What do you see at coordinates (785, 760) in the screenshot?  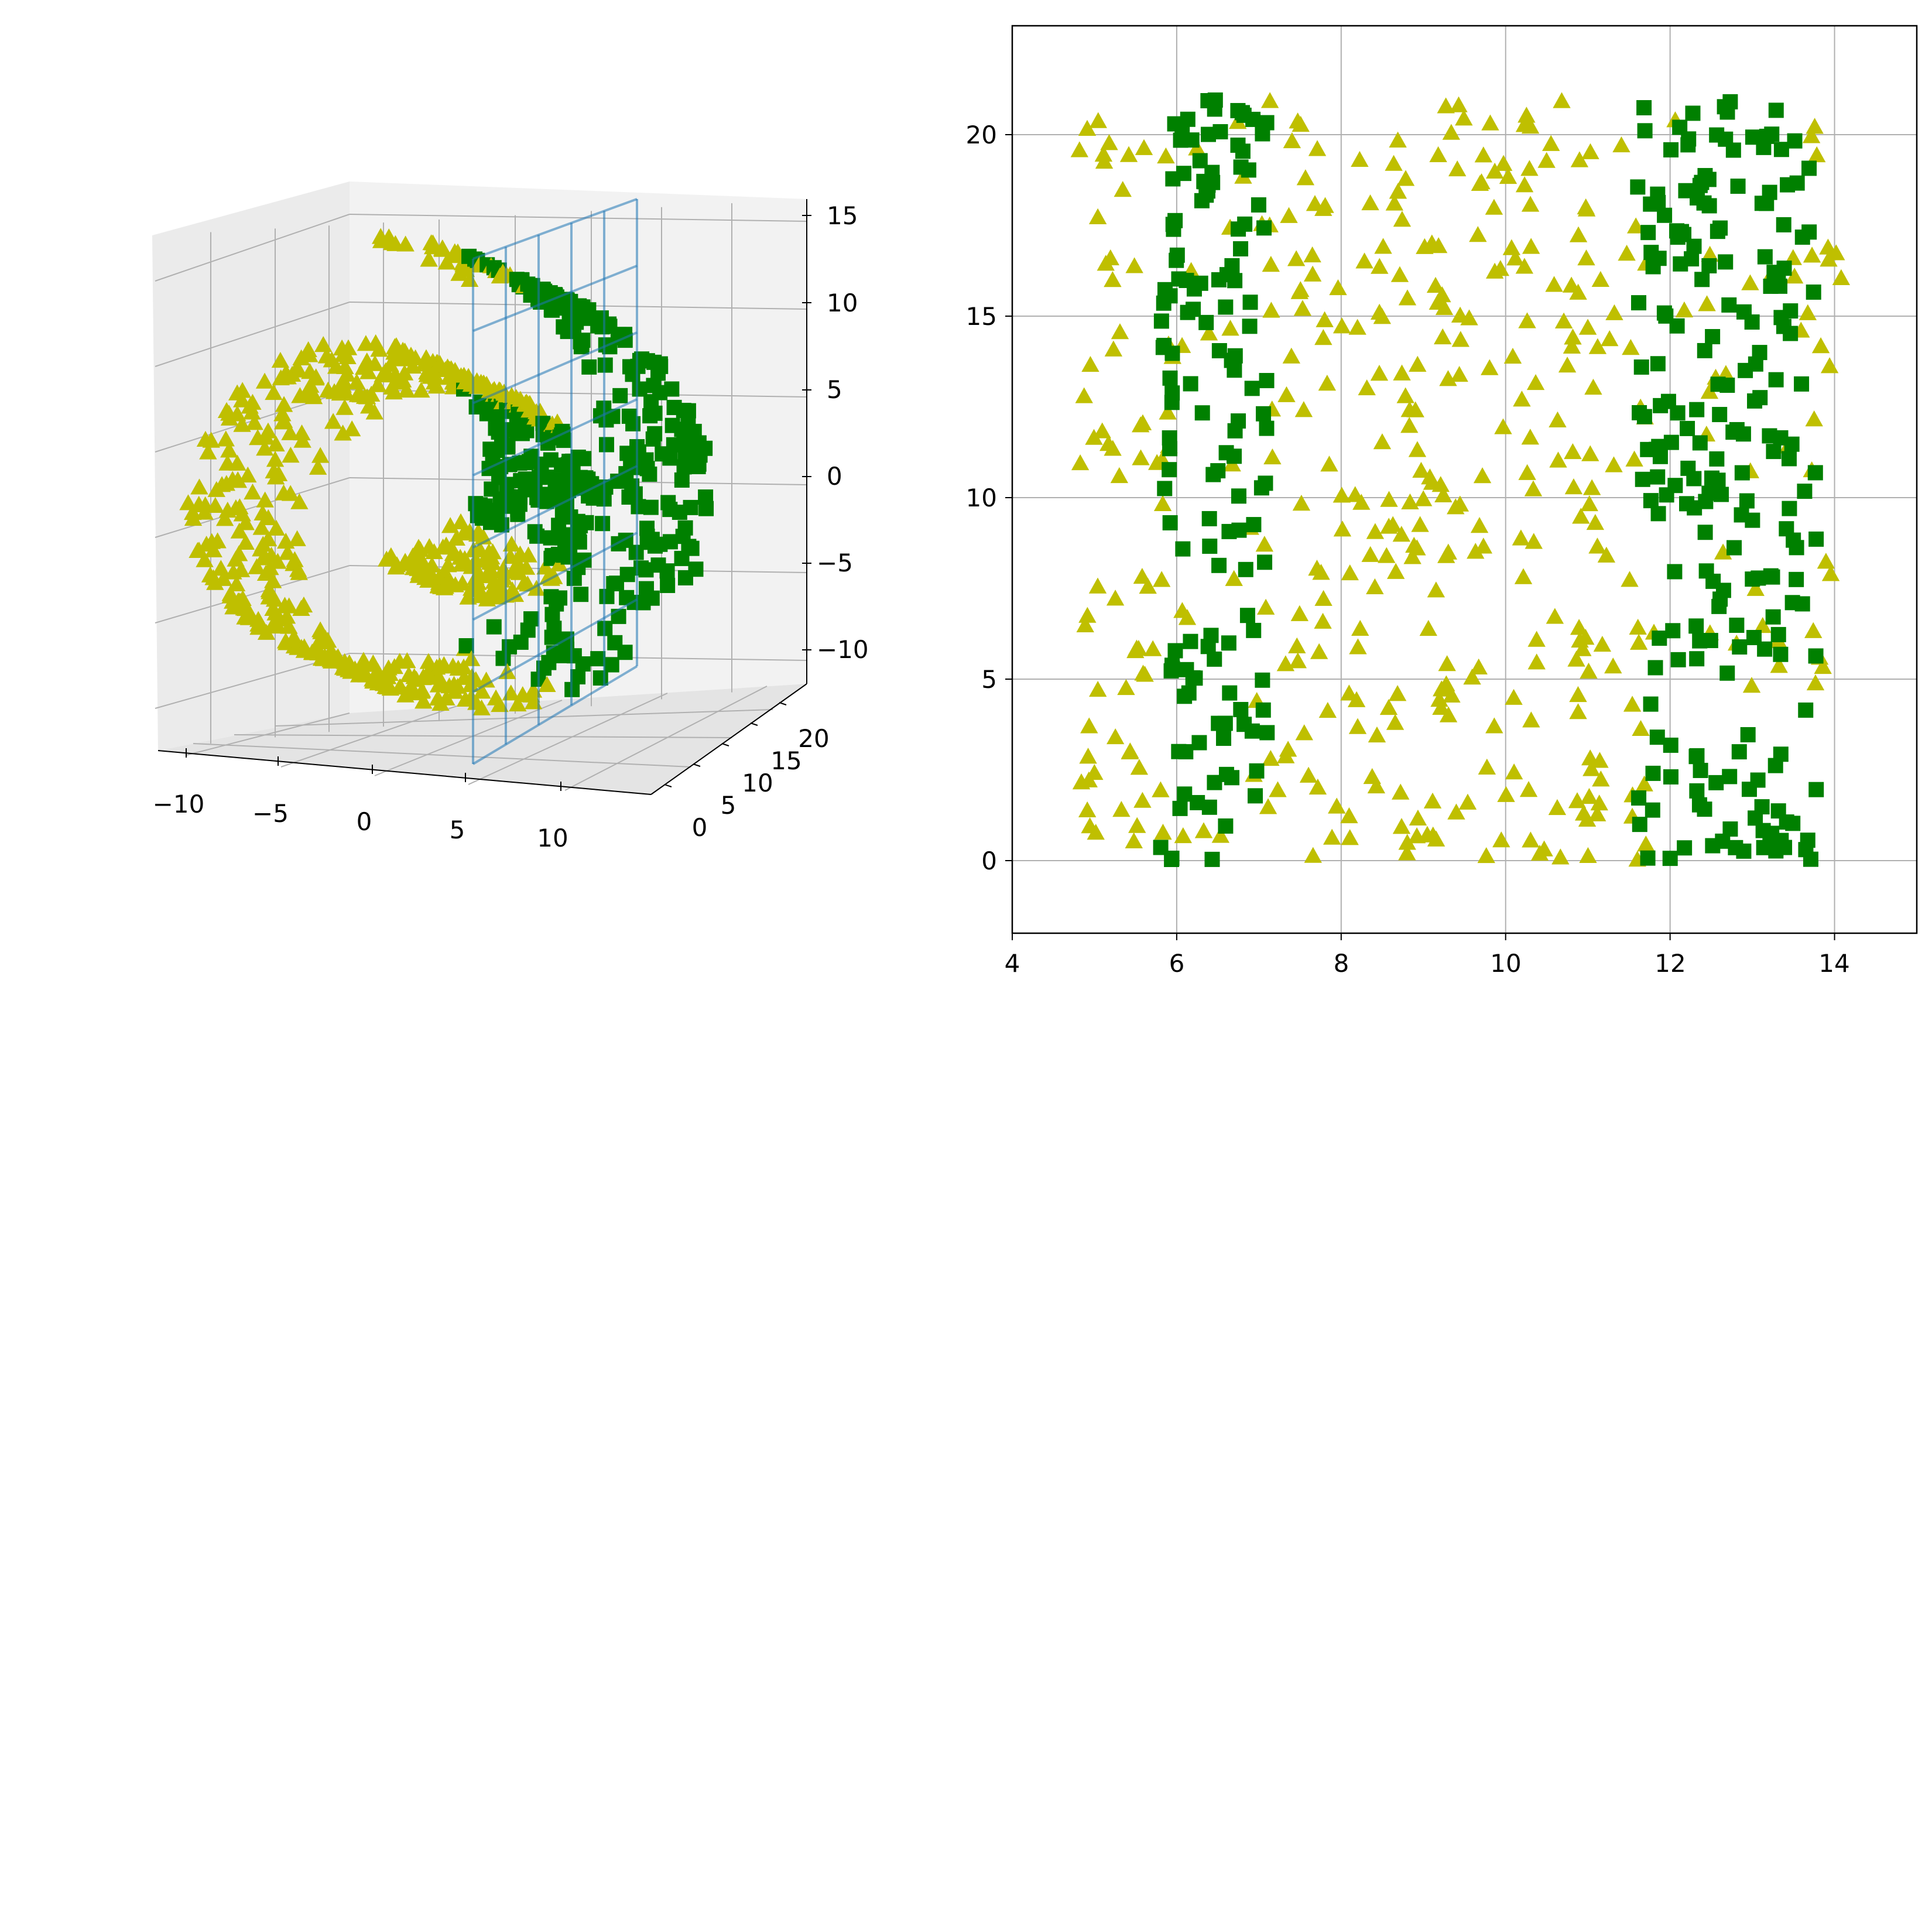 I see `y3d-tick-label: 15` at bounding box center [785, 760].